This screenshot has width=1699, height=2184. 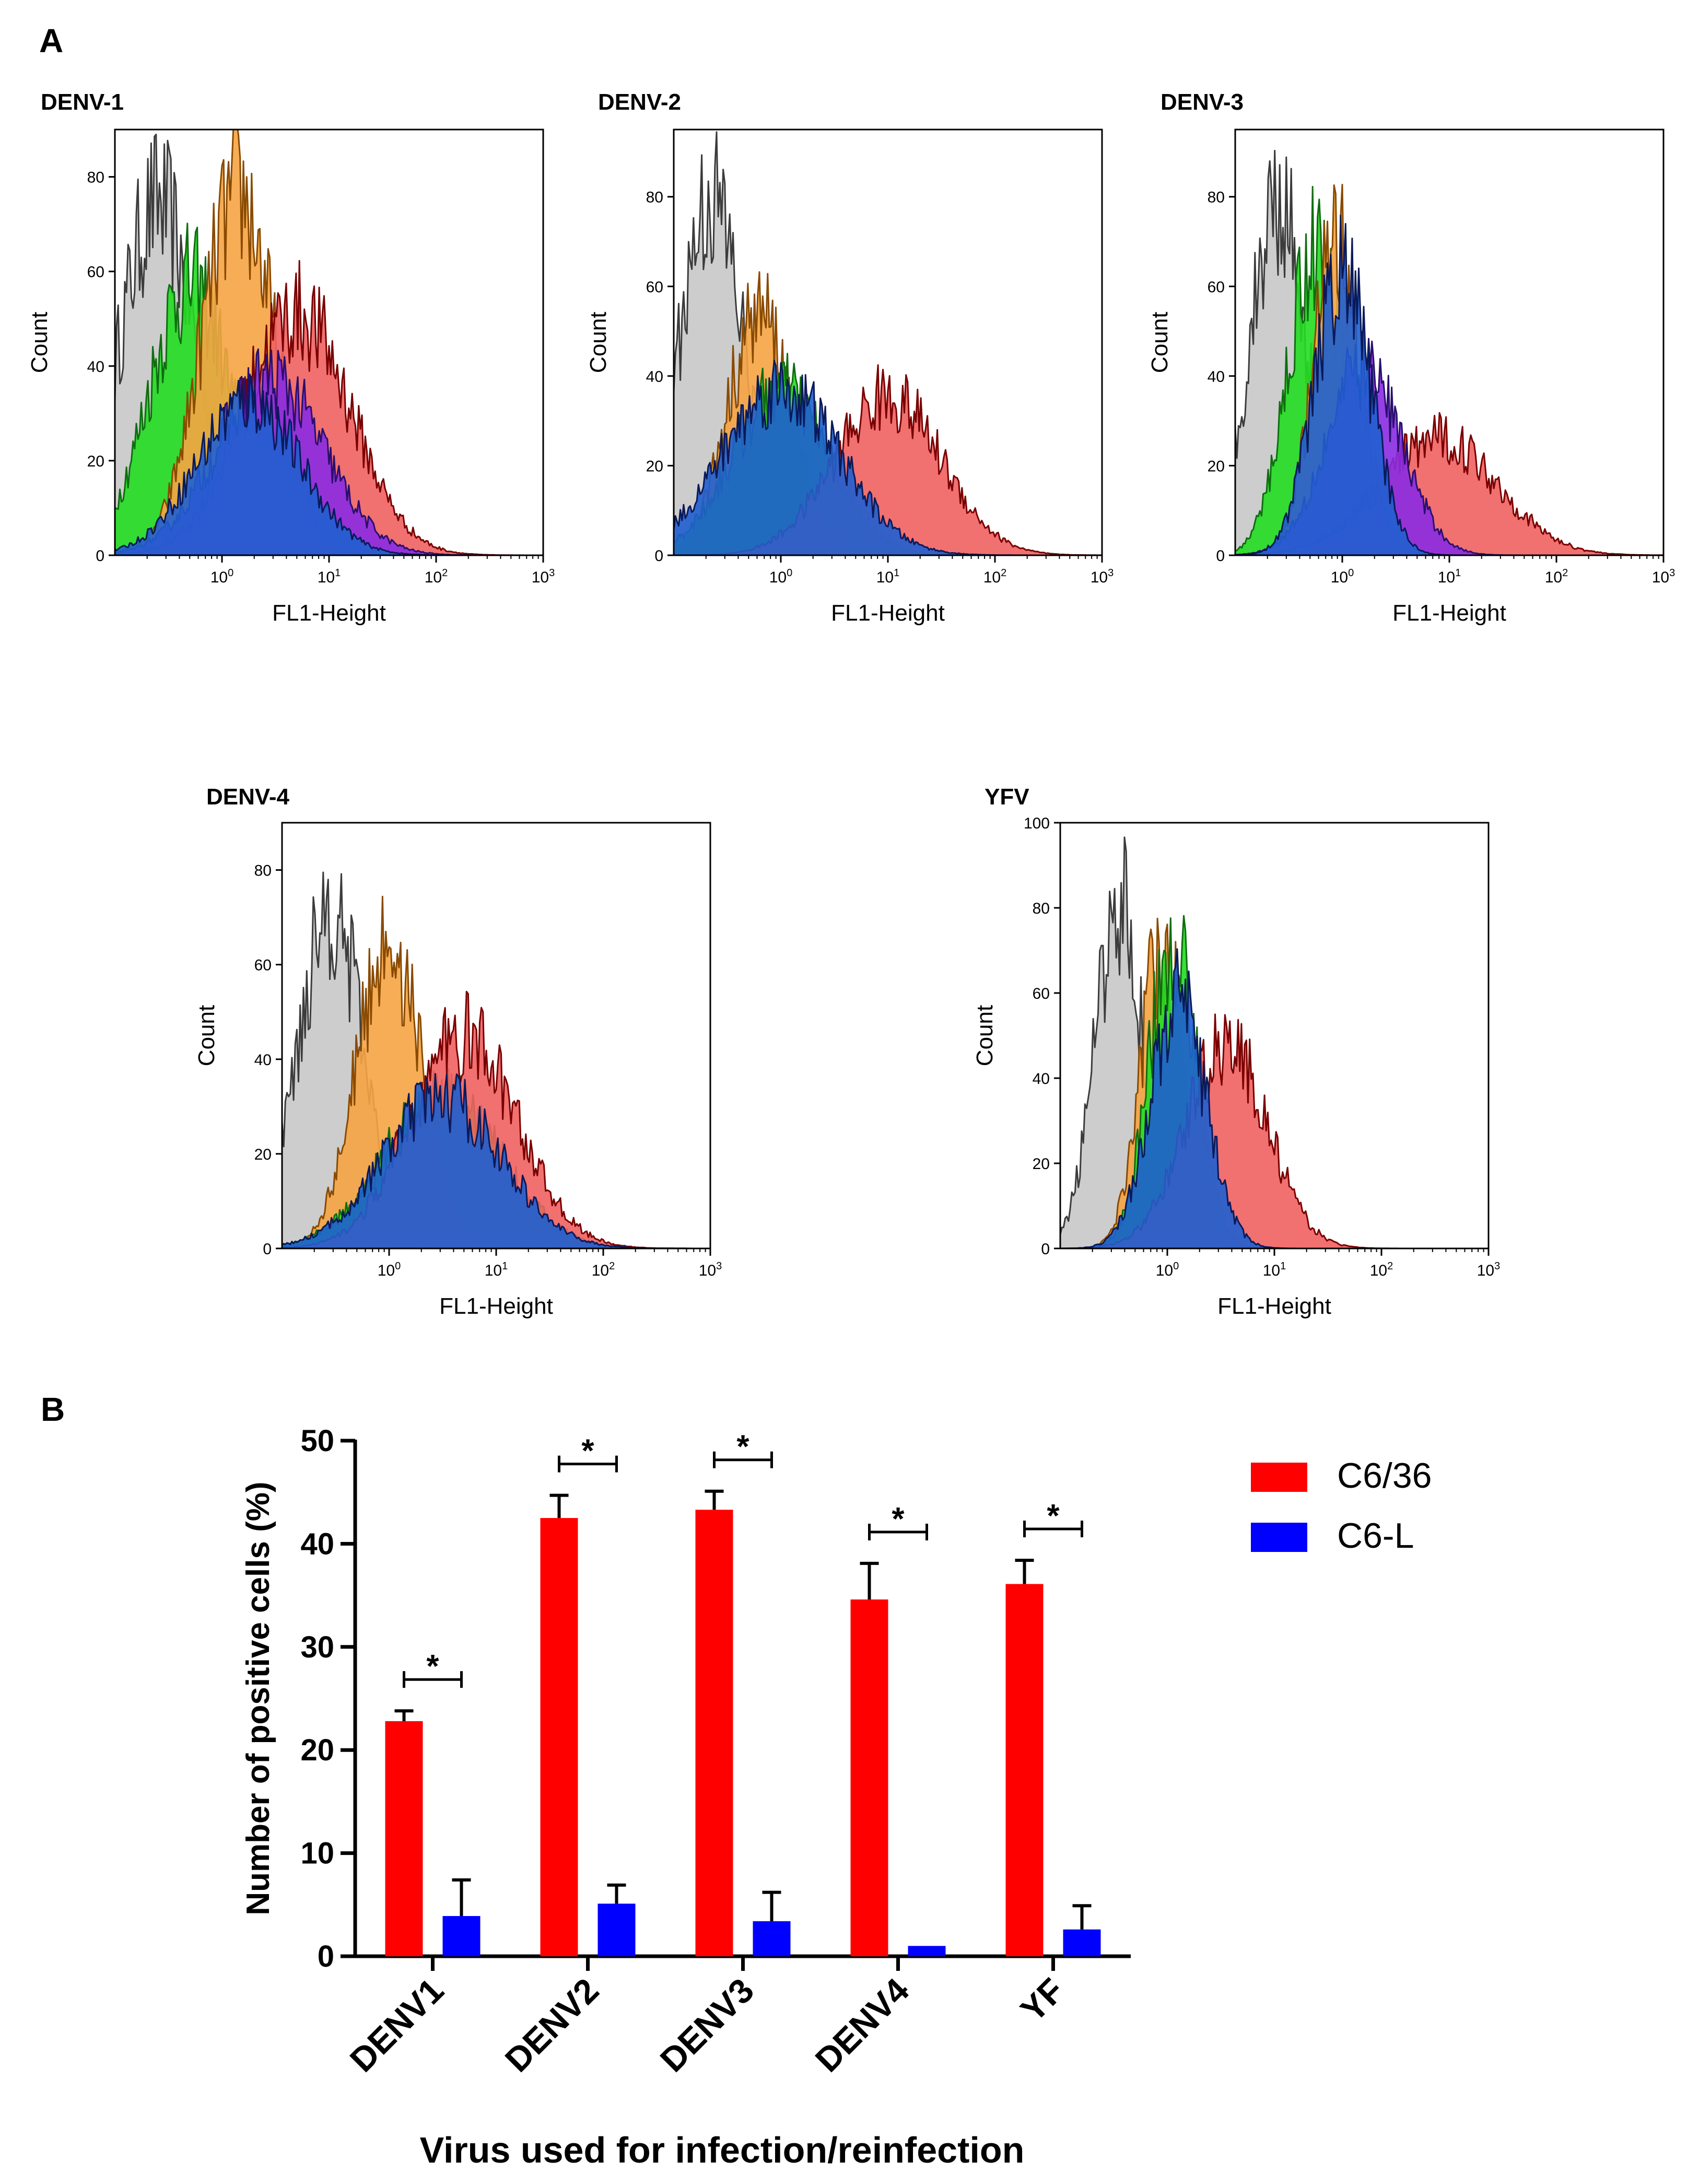 What do you see at coordinates (869, 1777) in the screenshot?
I see `bar-c6-36-denv4` at bounding box center [869, 1777].